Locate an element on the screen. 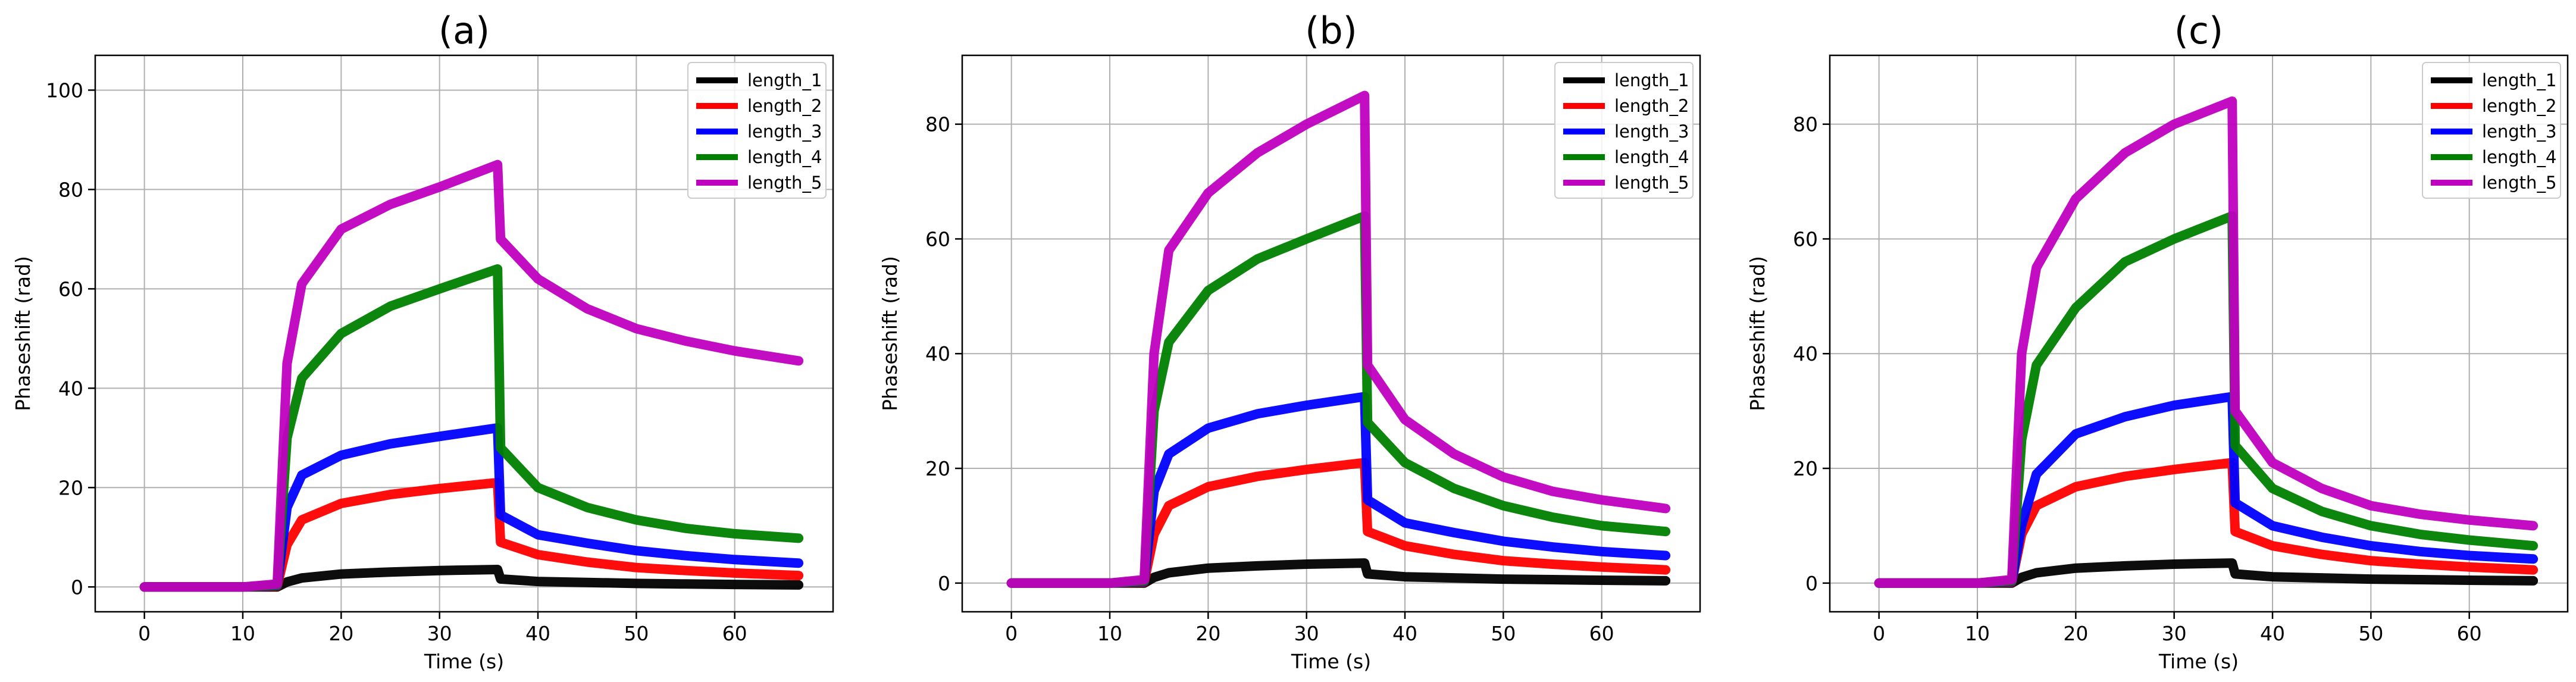  y-tick-label: 100 is located at coordinates (64, 90).